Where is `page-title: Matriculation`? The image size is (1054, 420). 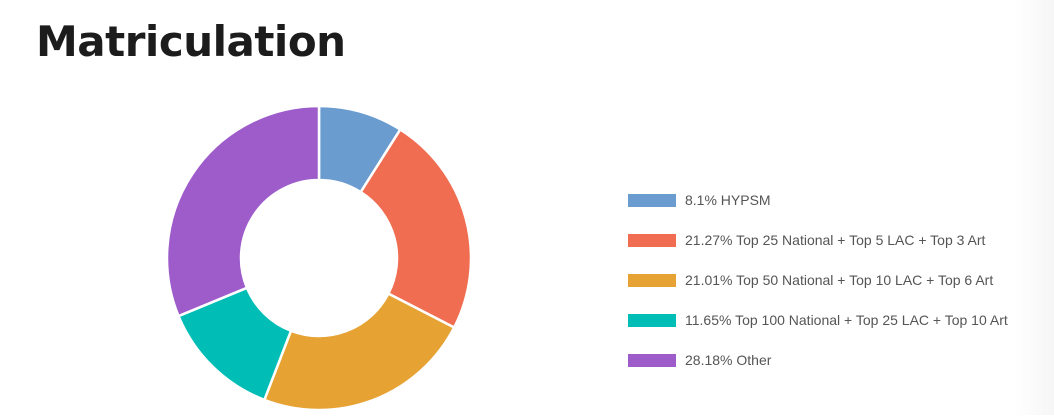
page-title: Matriculation is located at coordinates (191, 41).